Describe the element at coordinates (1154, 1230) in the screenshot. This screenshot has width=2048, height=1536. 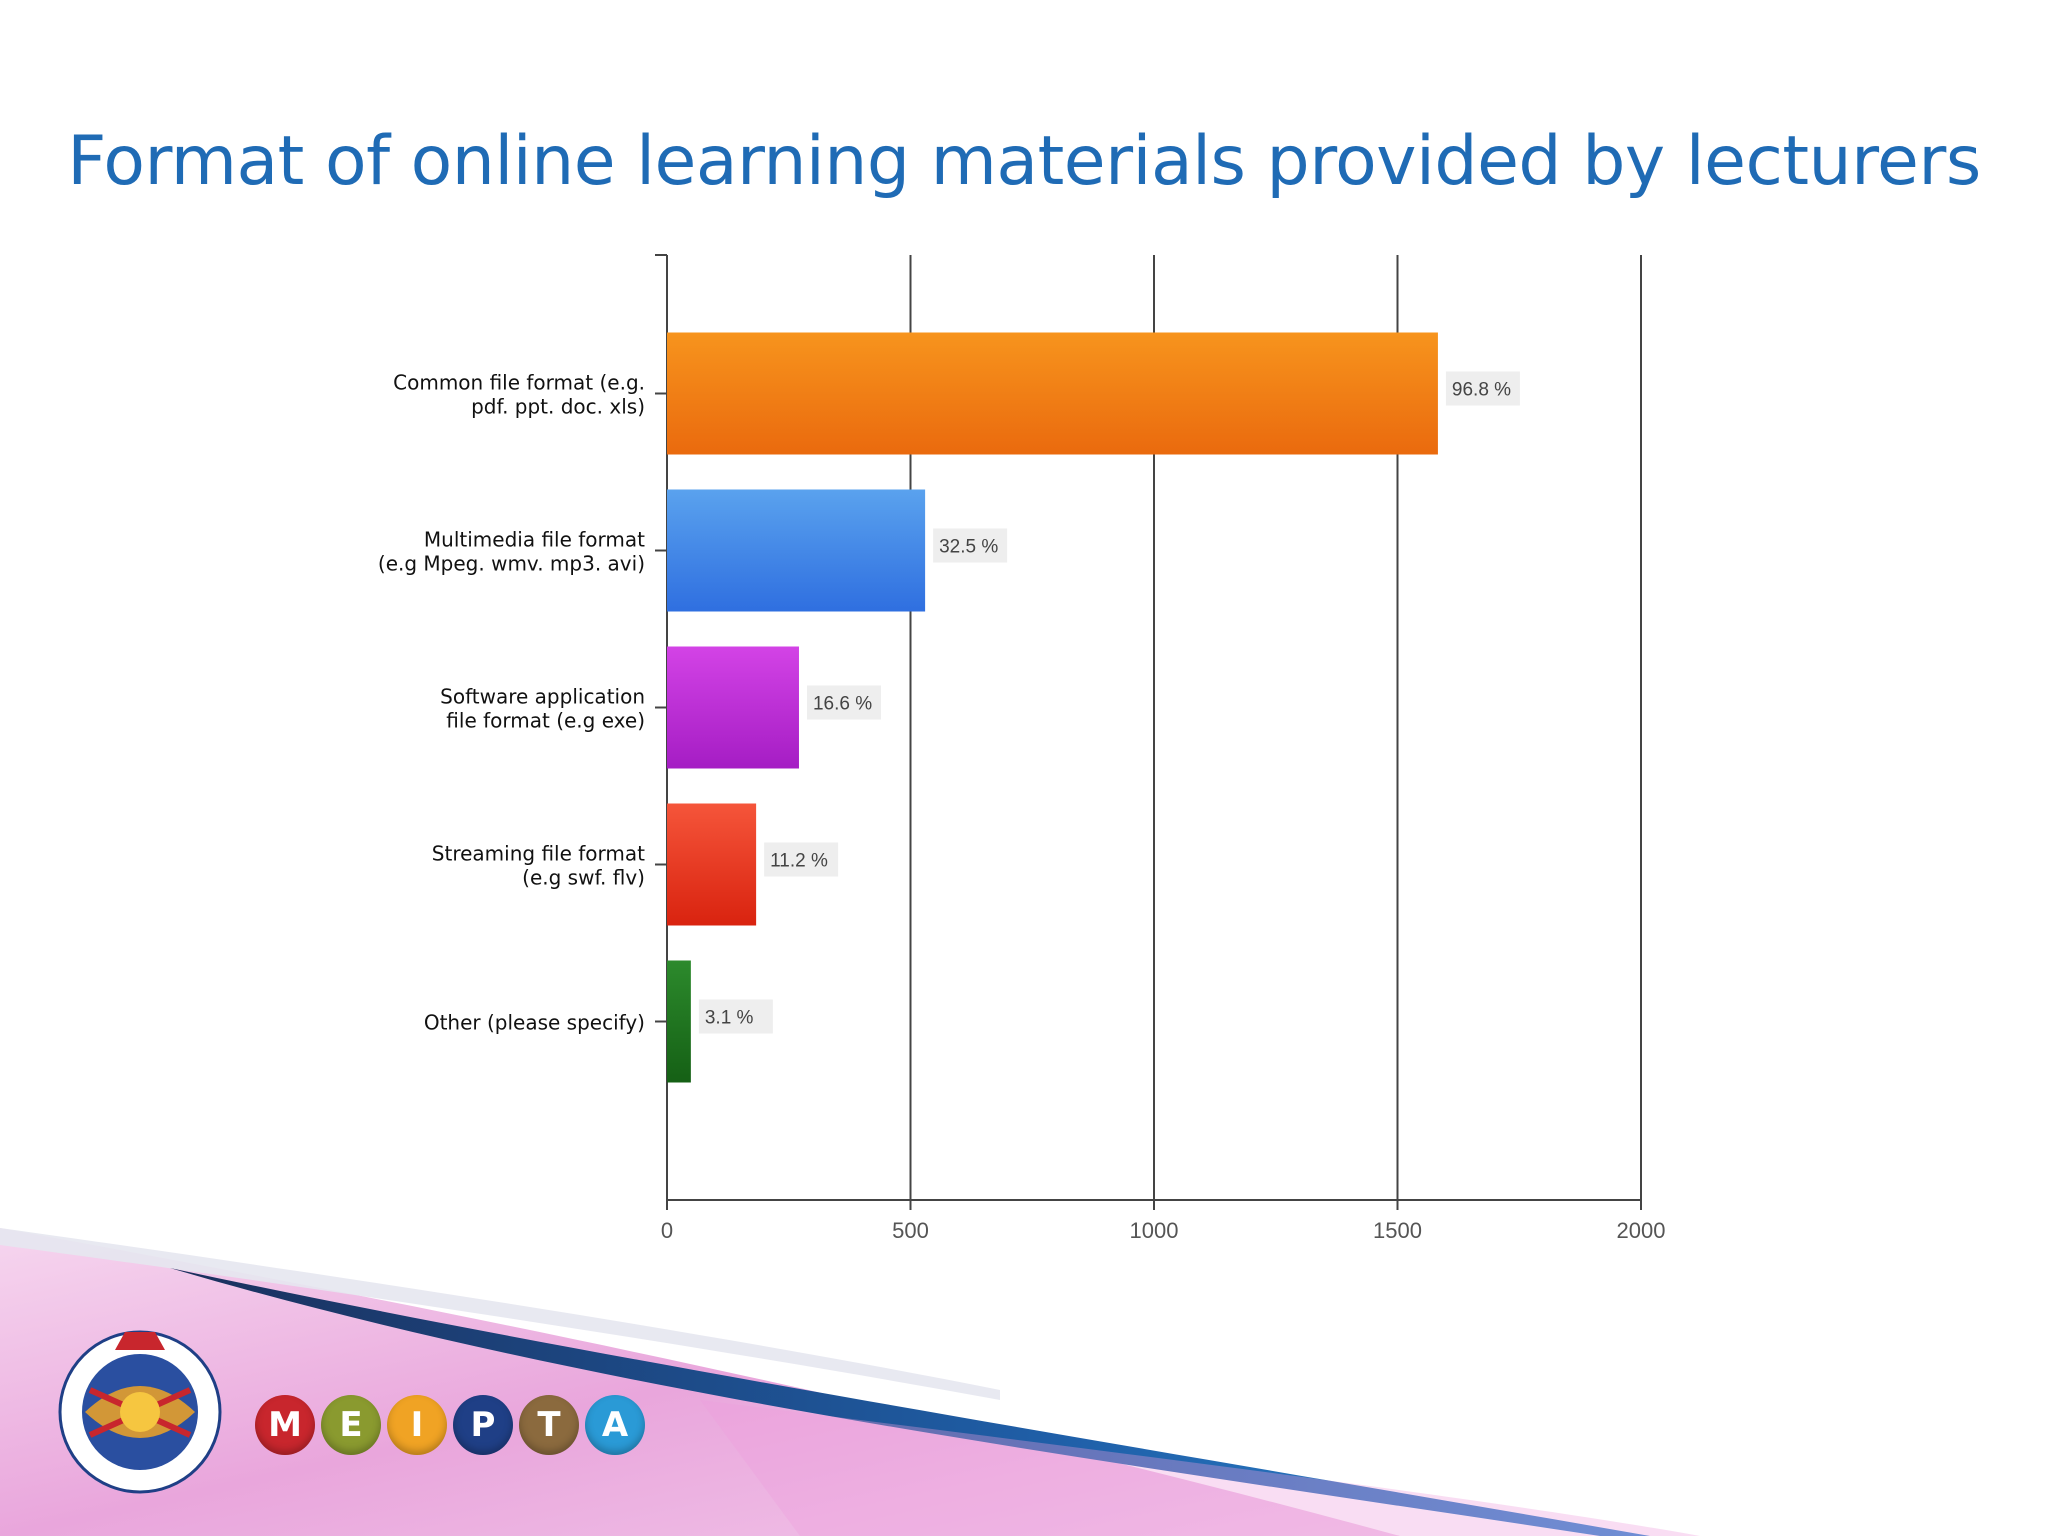
I see `x-tick-label: 1000` at that location.